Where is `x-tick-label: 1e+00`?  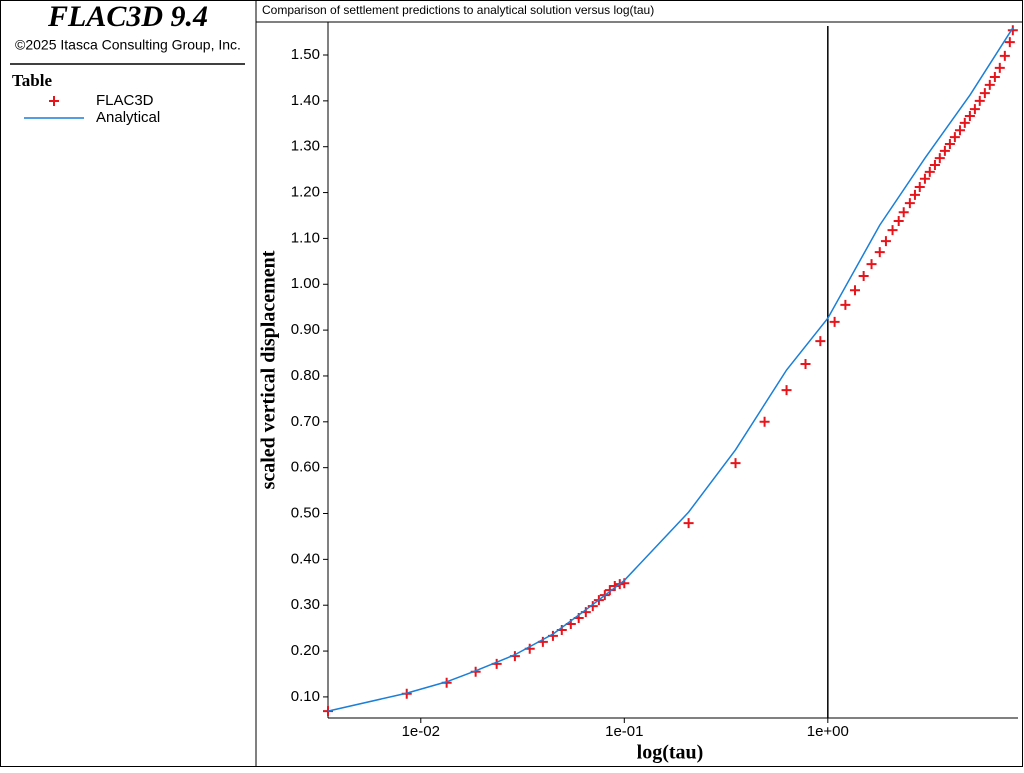 x-tick-label: 1e+00 is located at coordinates (828, 731).